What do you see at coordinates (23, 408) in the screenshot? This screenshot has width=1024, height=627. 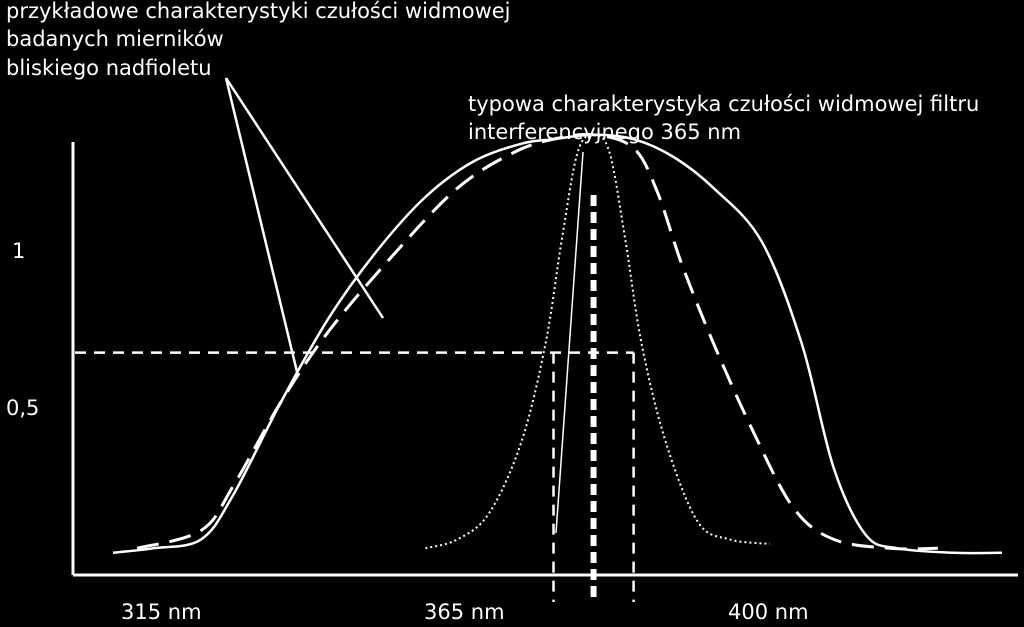 I see `y-tick-label-0-5: 0,5` at bounding box center [23, 408].